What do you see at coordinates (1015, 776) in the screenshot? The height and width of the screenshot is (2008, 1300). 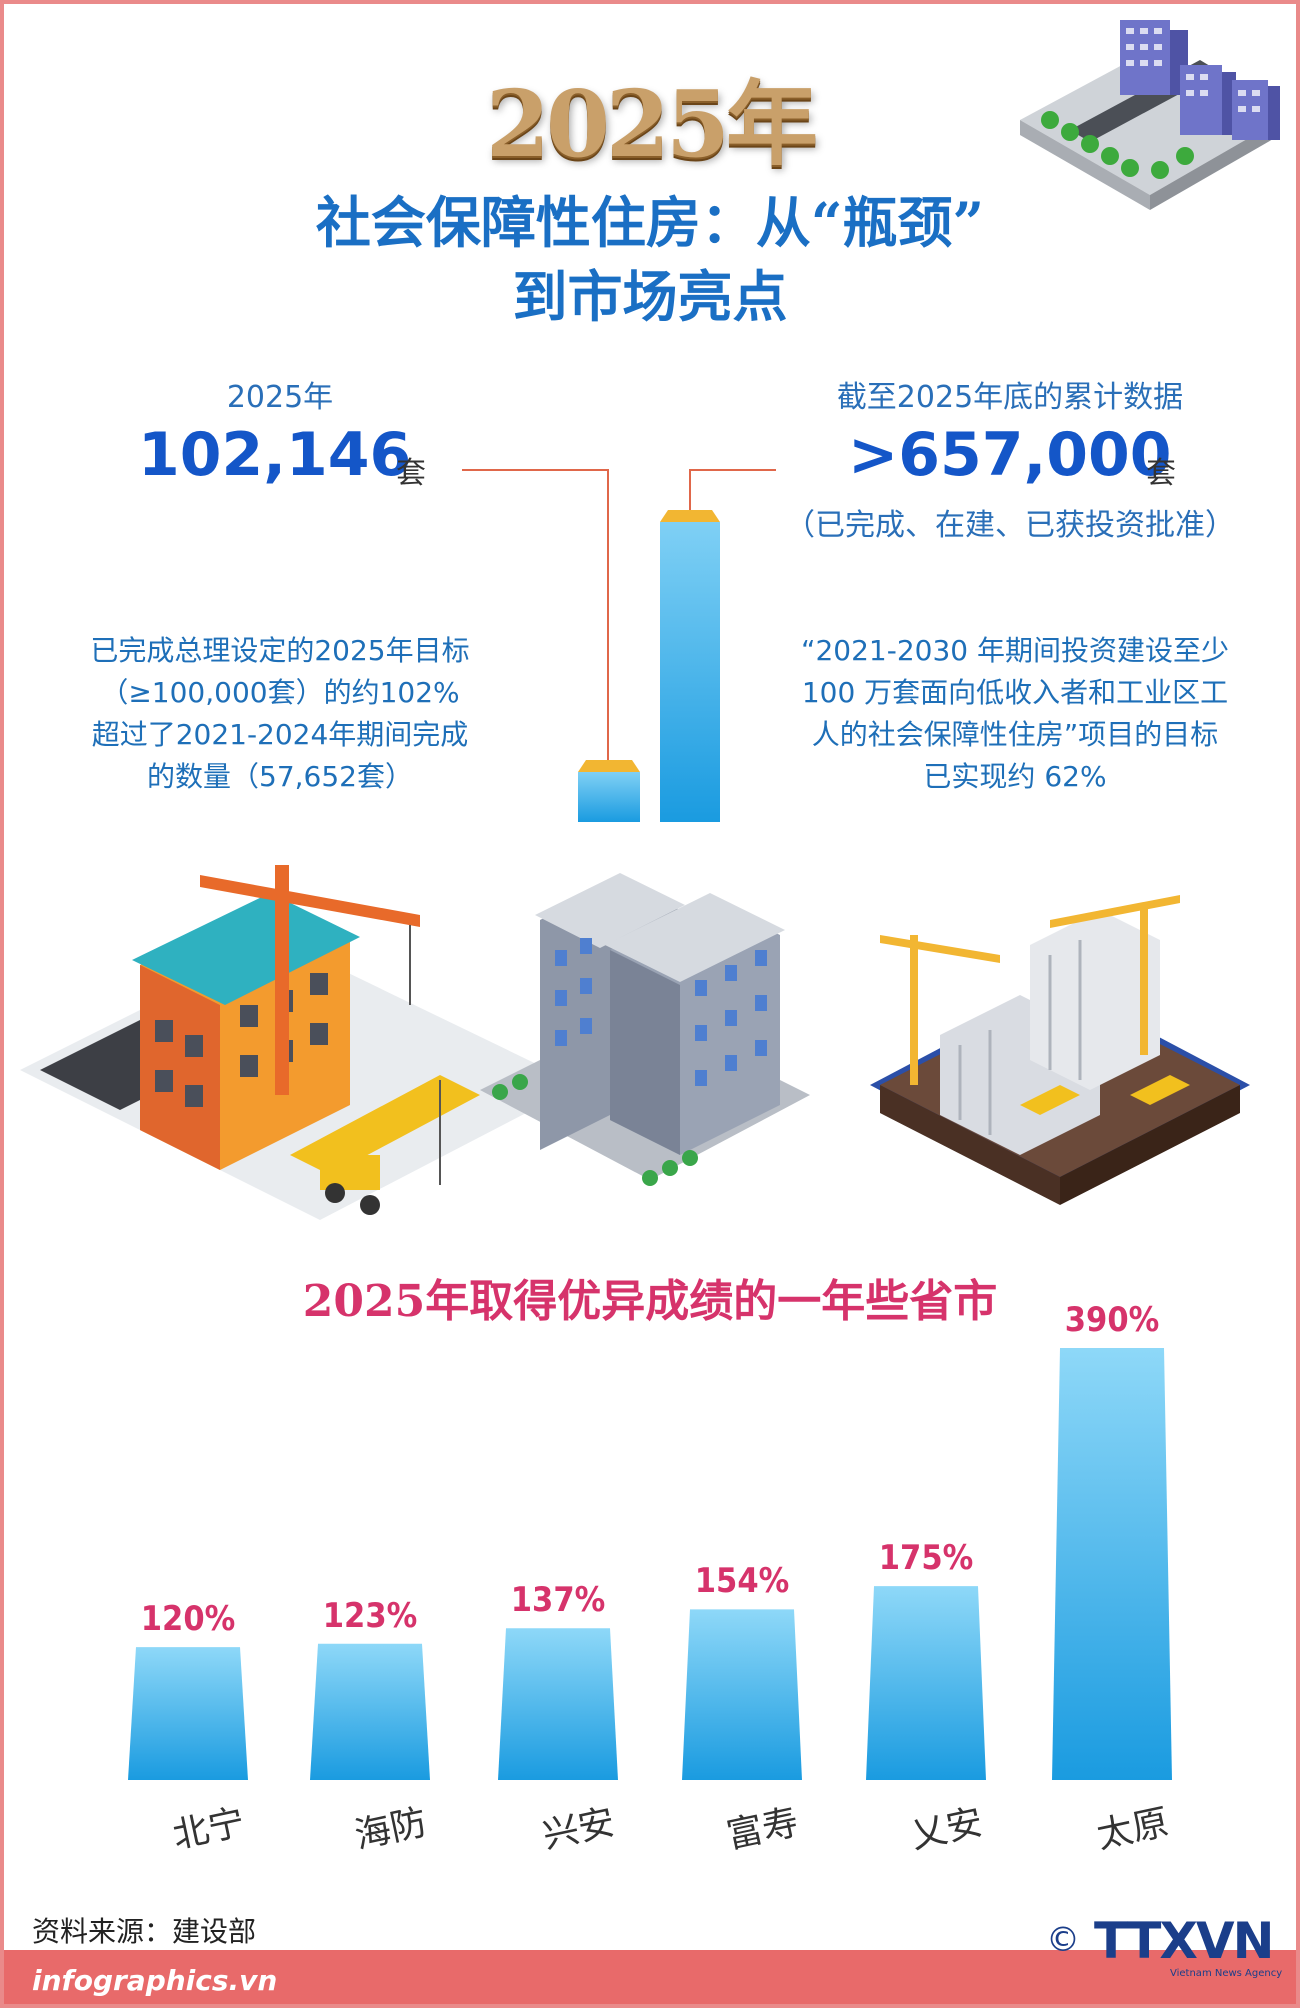 I see `right-note-line: 已实现约 62%` at bounding box center [1015, 776].